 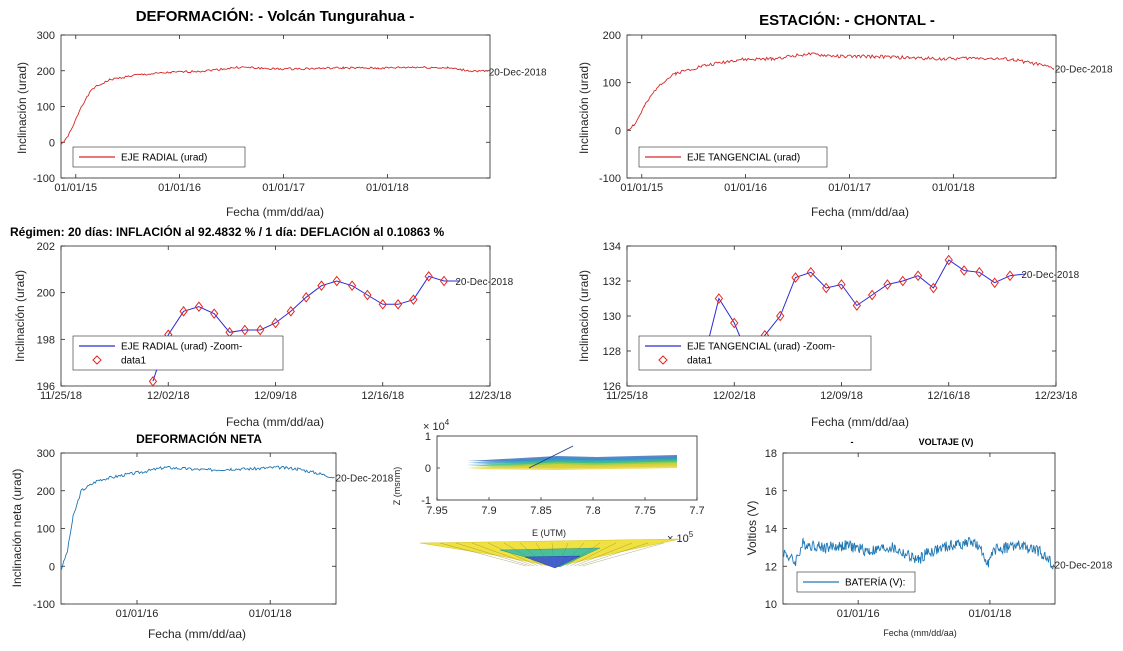 What do you see at coordinates (387, 188) in the screenshot?
I see `radial-xtick-label: 01/01/18` at bounding box center [387, 188].